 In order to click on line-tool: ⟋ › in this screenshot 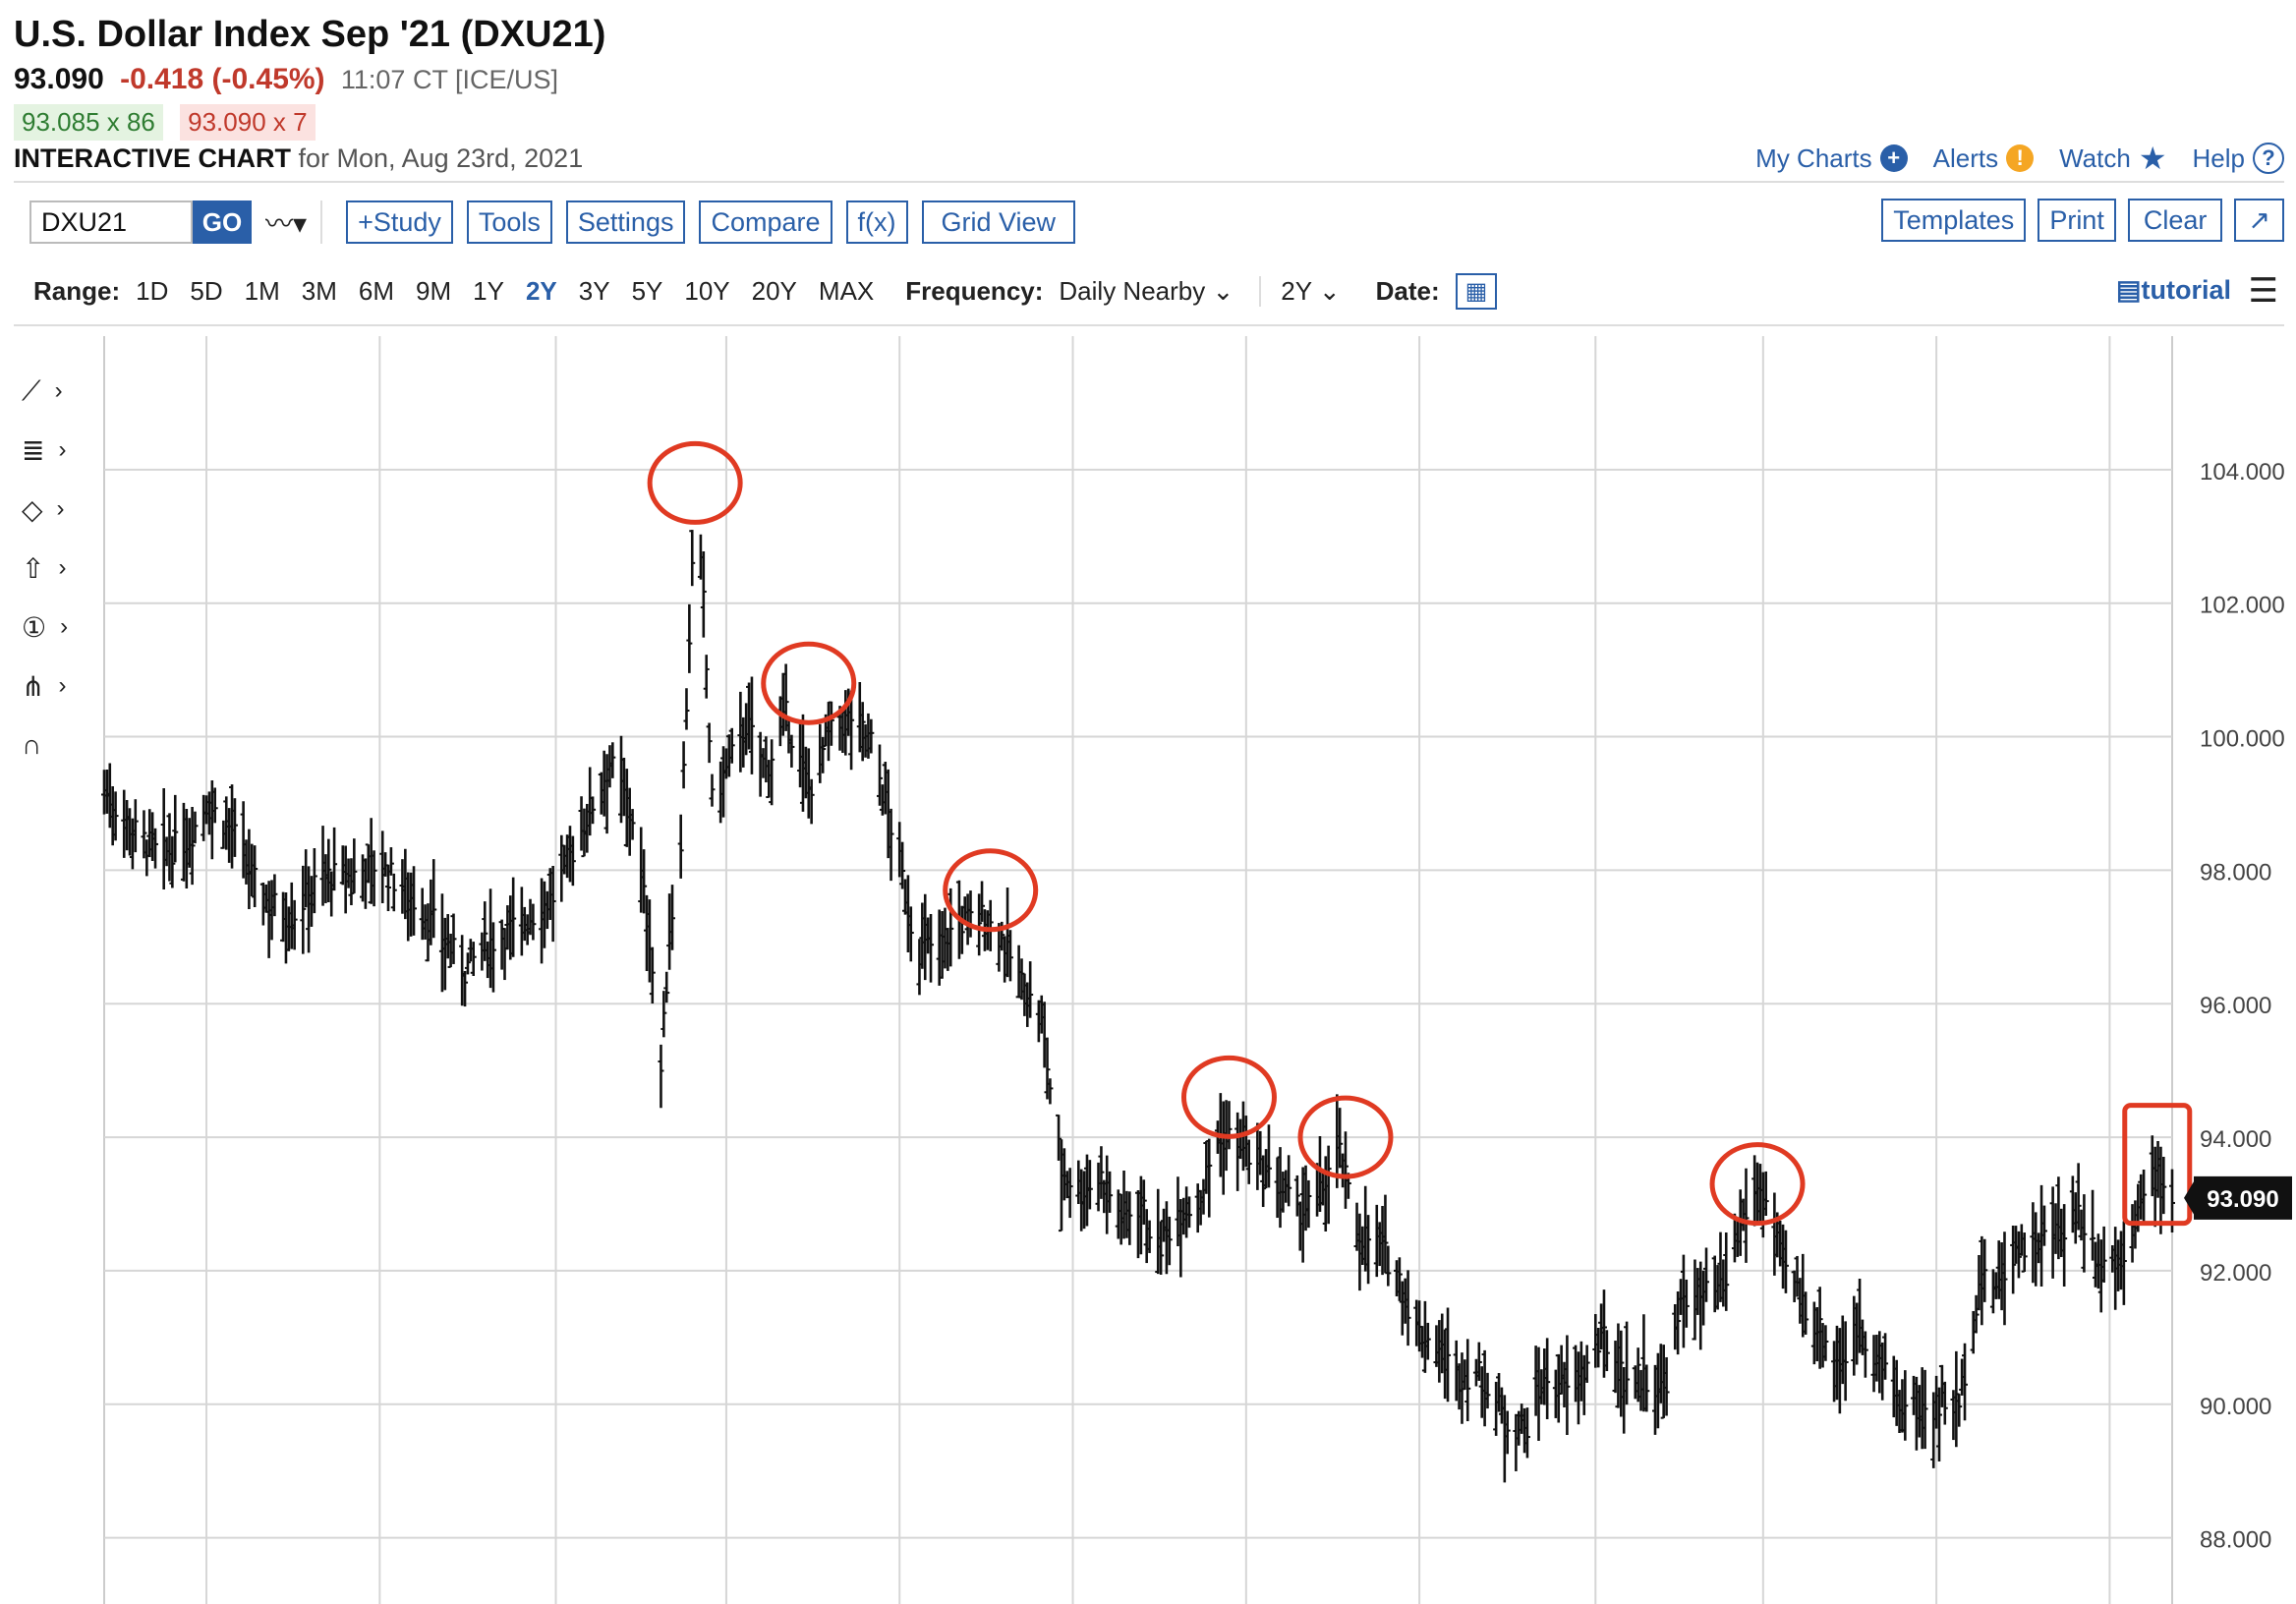, I will do `click(61, 391)`.